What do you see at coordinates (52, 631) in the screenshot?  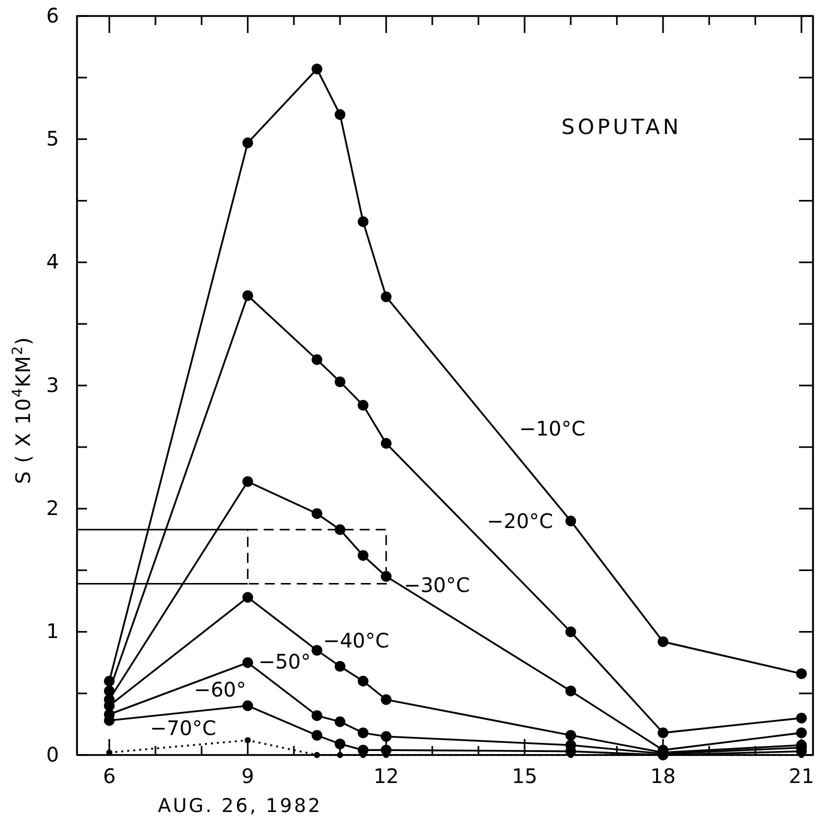 I see `y-tick-label: 1` at bounding box center [52, 631].